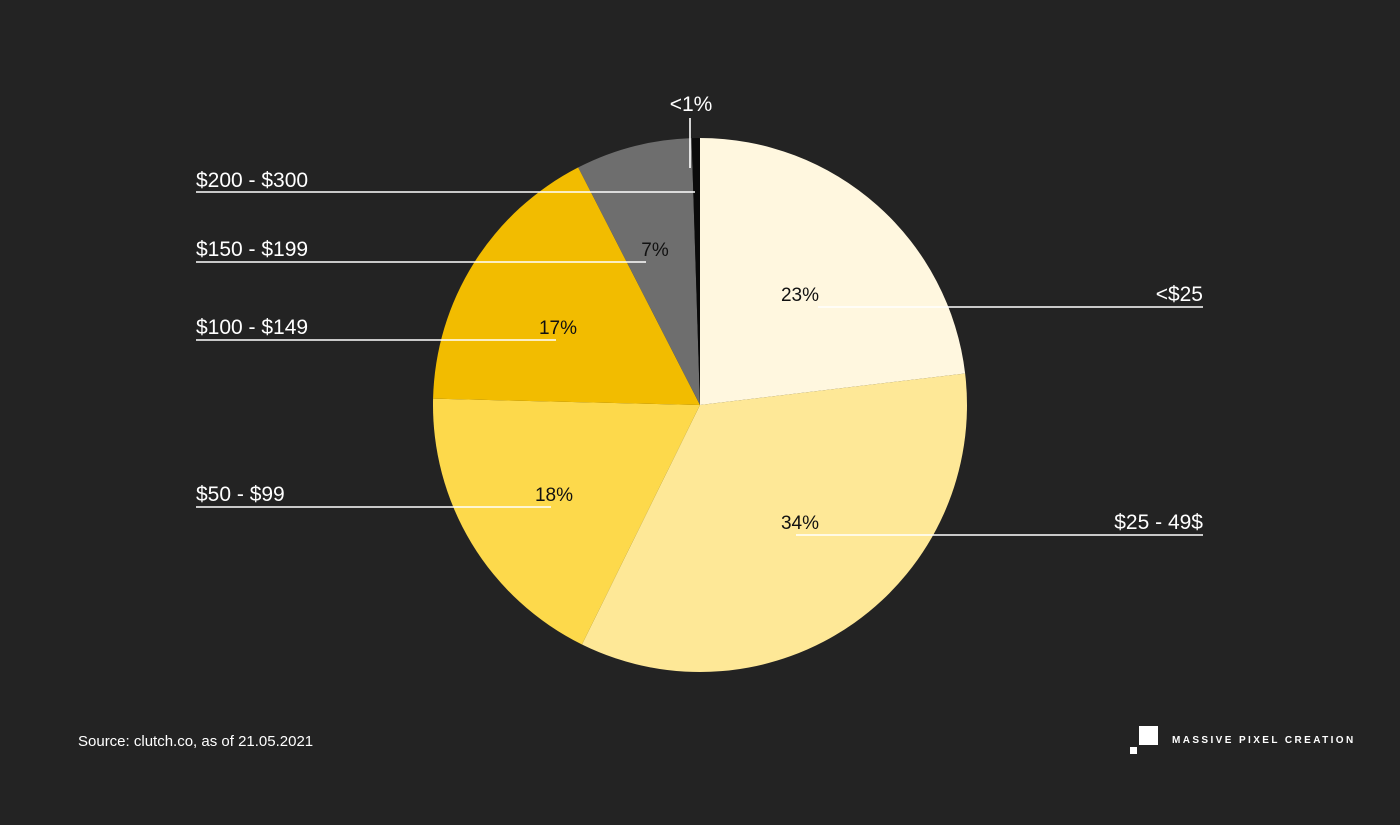 The width and height of the screenshot is (1400, 825). I want to click on brand-logo-icon, so click(1144, 740).